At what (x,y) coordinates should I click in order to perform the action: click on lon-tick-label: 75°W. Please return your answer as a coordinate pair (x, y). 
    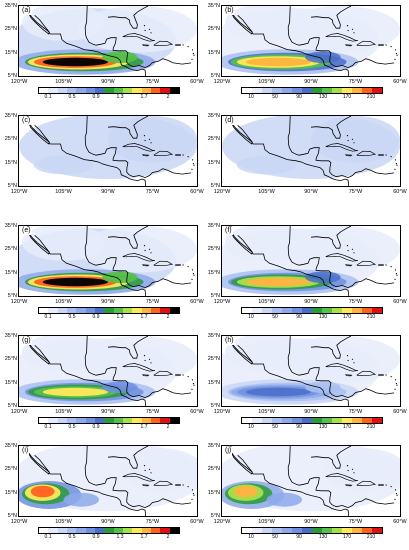
    Looking at the image, I should click on (355, 412).